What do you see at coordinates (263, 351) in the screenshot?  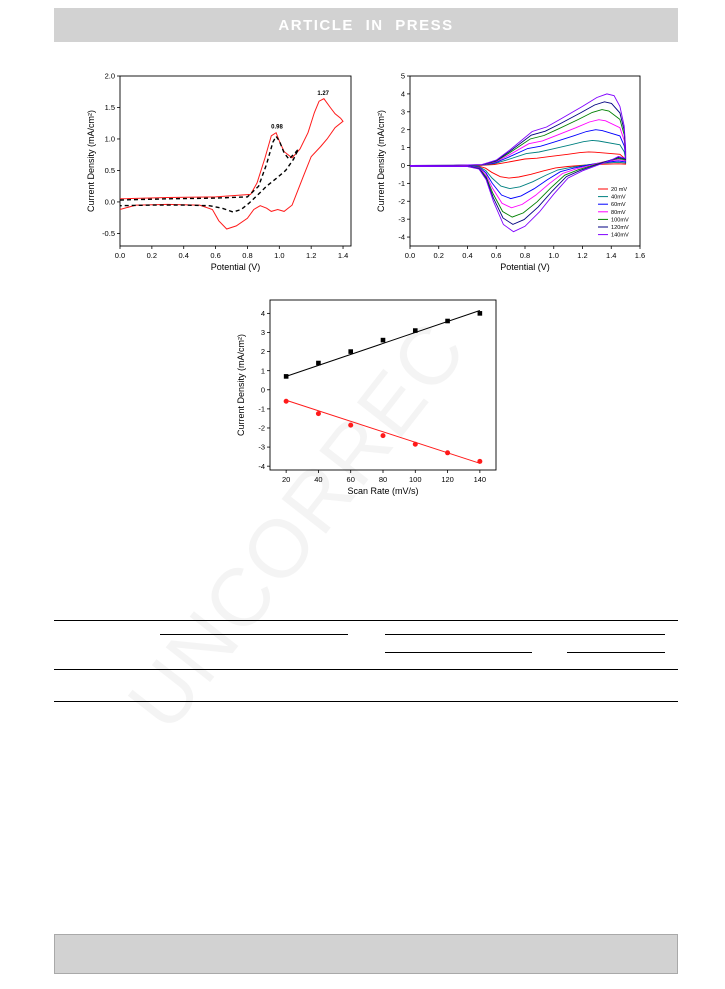 I see `chart3-y-tick-label: 2` at bounding box center [263, 351].